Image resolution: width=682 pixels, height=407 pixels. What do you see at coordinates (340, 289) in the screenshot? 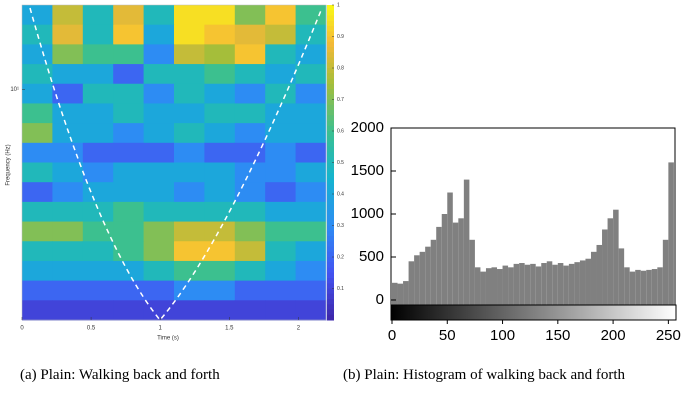
I see `colorbar-tick-label: 0.1` at bounding box center [340, 289].